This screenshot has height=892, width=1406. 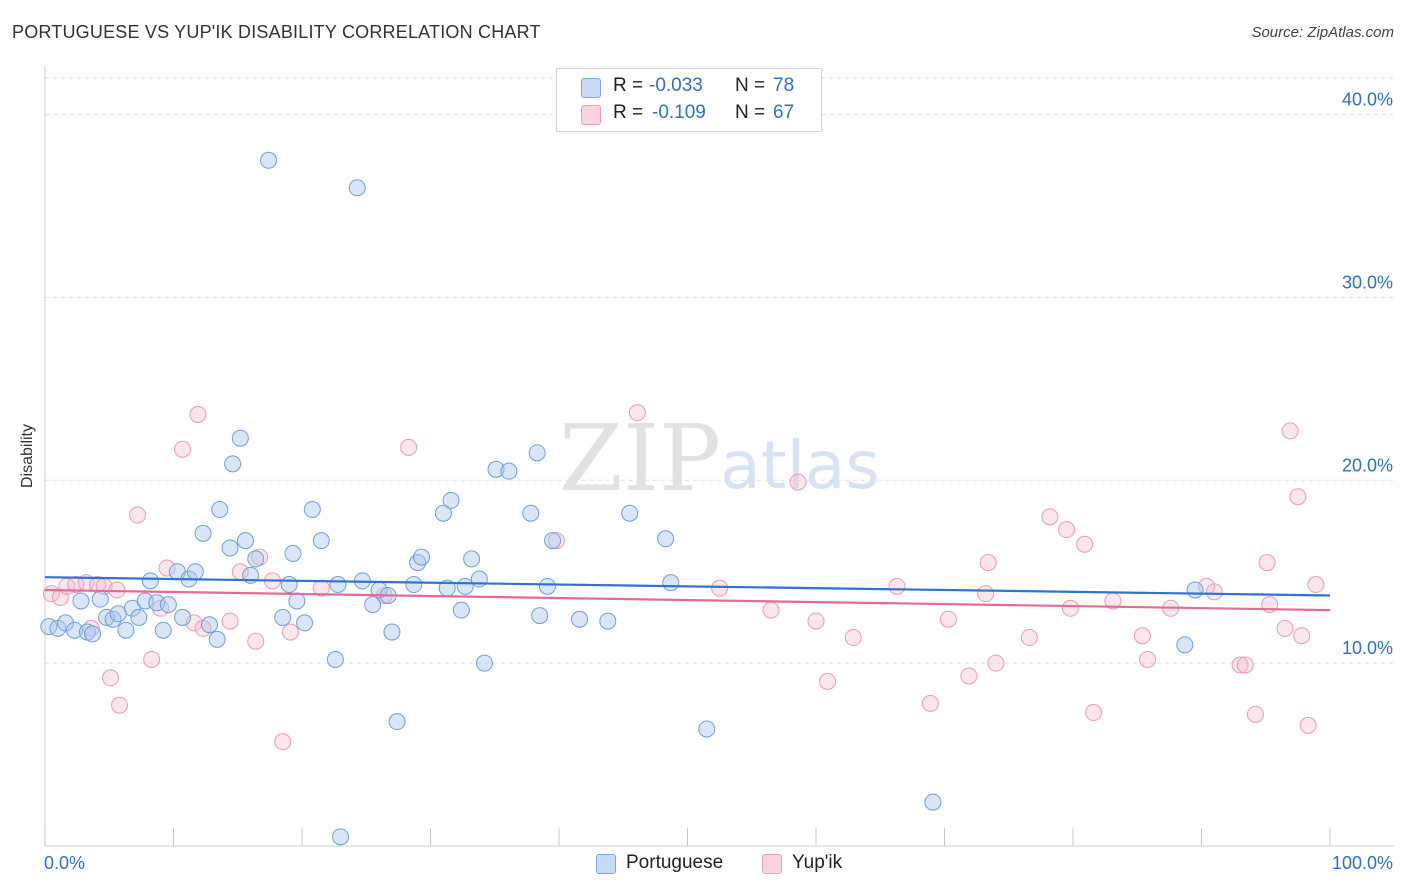 What do you see at coordinates (676, 85) in the screenshot?
I see `r-value: -0.033` at bounding box center [676, 85].